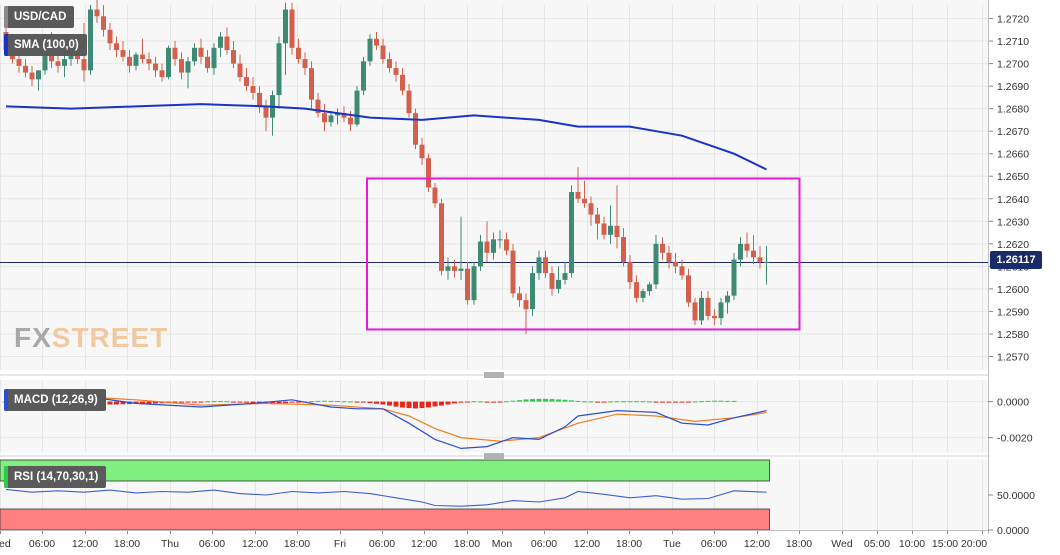  I want to click on macd-label: MACD (12,26,9), so click(55, 400).